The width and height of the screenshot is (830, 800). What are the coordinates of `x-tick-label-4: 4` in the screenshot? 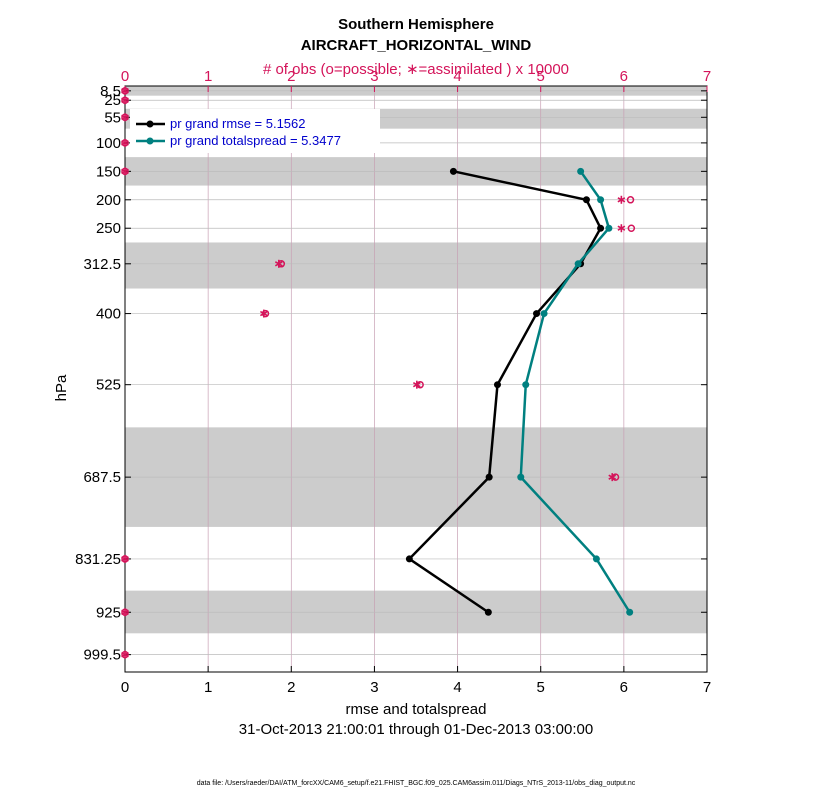 It's located at (457, 687).